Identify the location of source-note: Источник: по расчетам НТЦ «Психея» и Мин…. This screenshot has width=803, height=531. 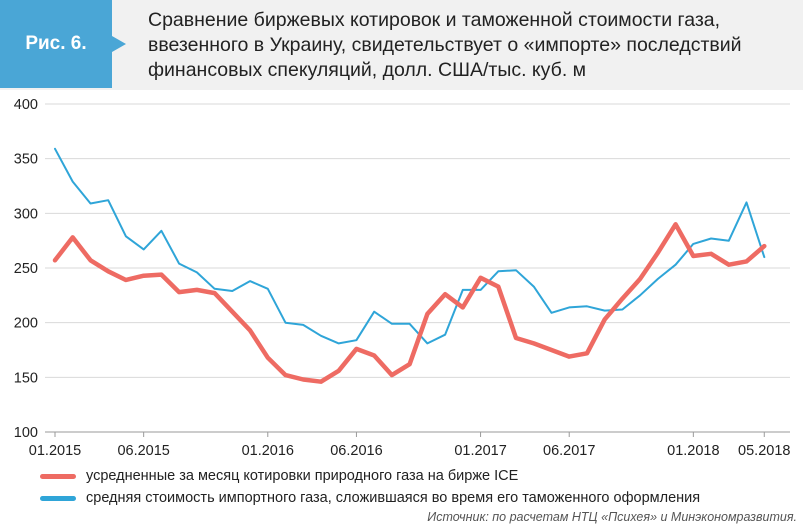
(612, 517).